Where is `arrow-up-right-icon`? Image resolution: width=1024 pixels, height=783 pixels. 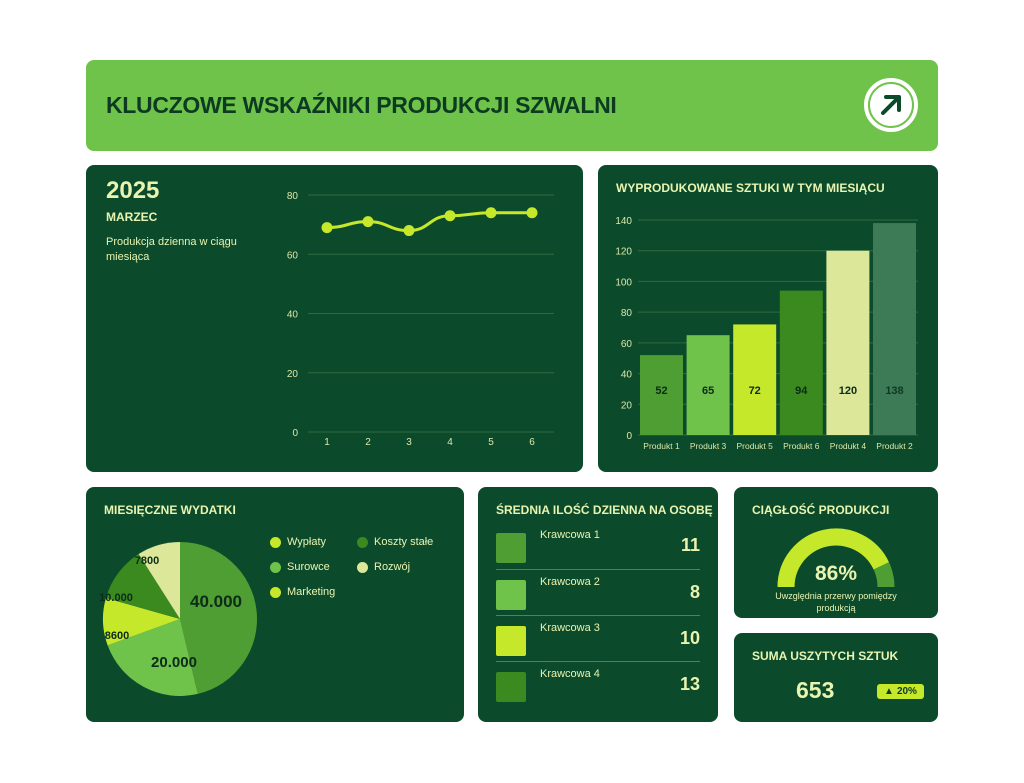
arrow-up-right-icon is located at coordinates (891, 105).